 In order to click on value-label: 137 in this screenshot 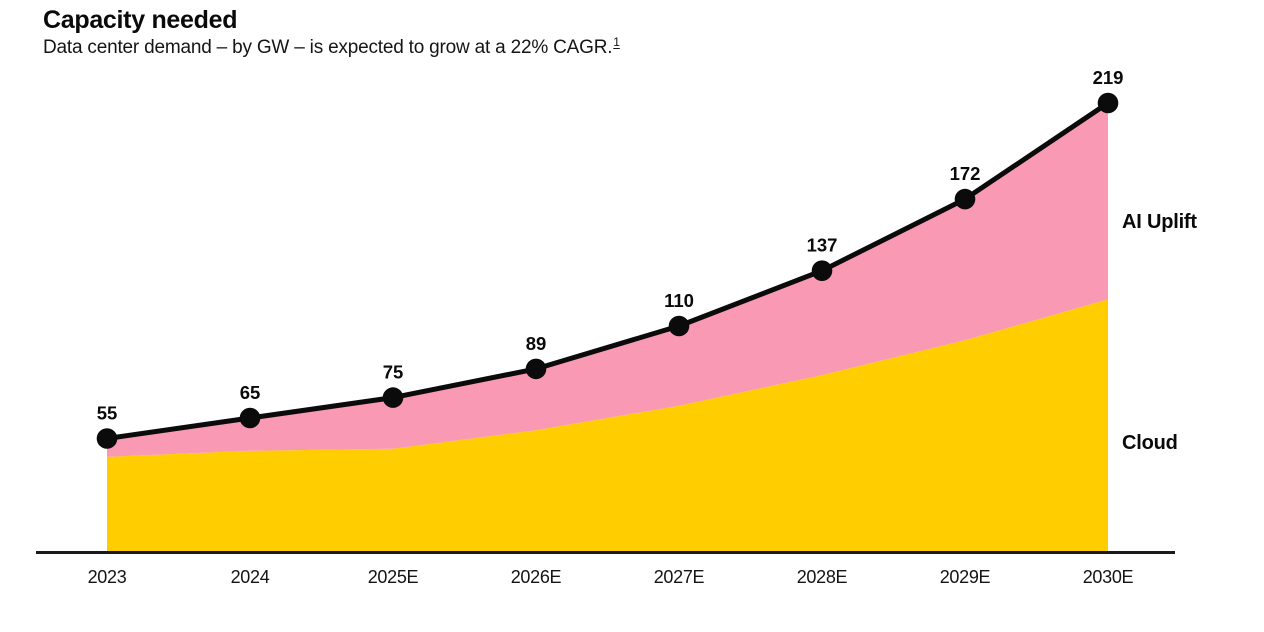, I will do `click(822, 245)`.